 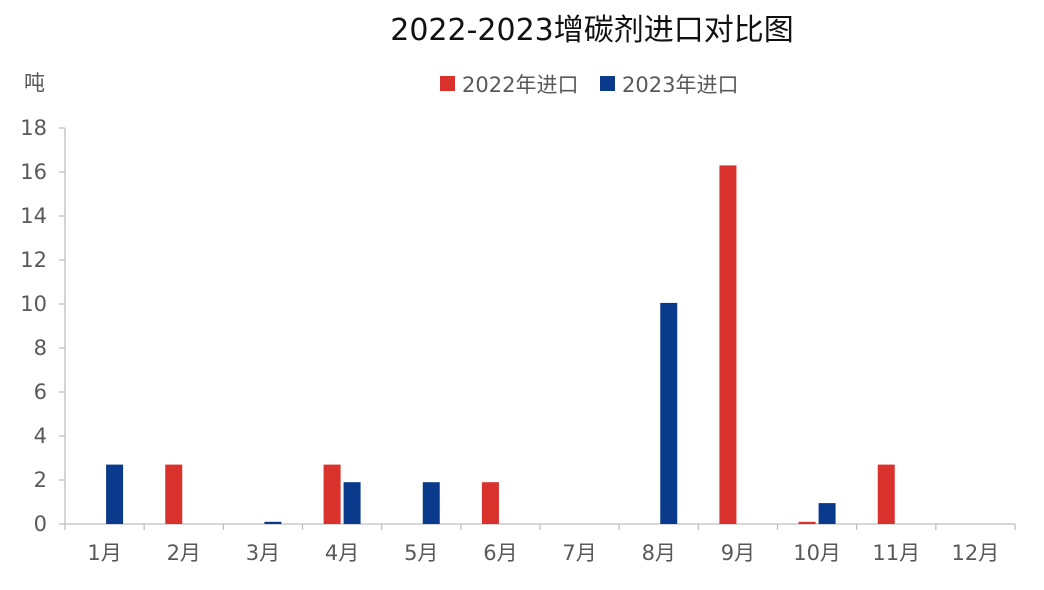 What do you see at coordinates (40, 524) in the screenshot?
I see `y-tick-label: 0` at bounding box center [40, 524].